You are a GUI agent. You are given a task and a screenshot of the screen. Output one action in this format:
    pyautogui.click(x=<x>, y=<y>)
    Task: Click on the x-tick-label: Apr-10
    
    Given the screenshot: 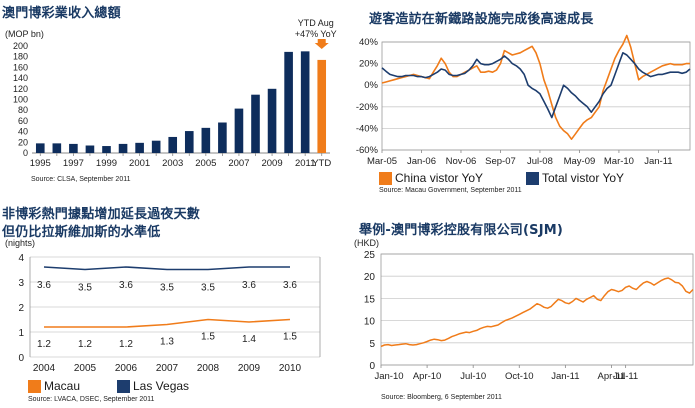 What is the action you would take?
    pyautogui.click(x=427, y=376)
    